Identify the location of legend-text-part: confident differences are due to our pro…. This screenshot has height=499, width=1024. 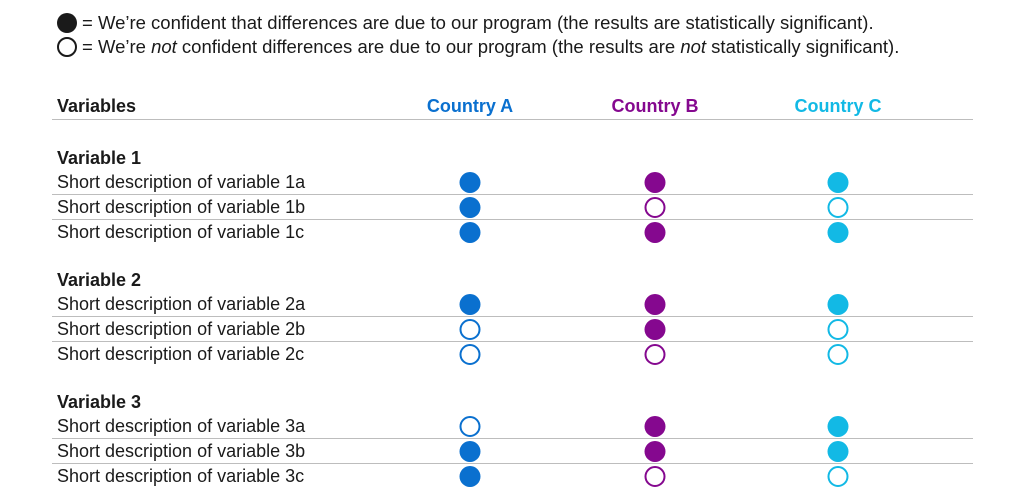
(428, 46).